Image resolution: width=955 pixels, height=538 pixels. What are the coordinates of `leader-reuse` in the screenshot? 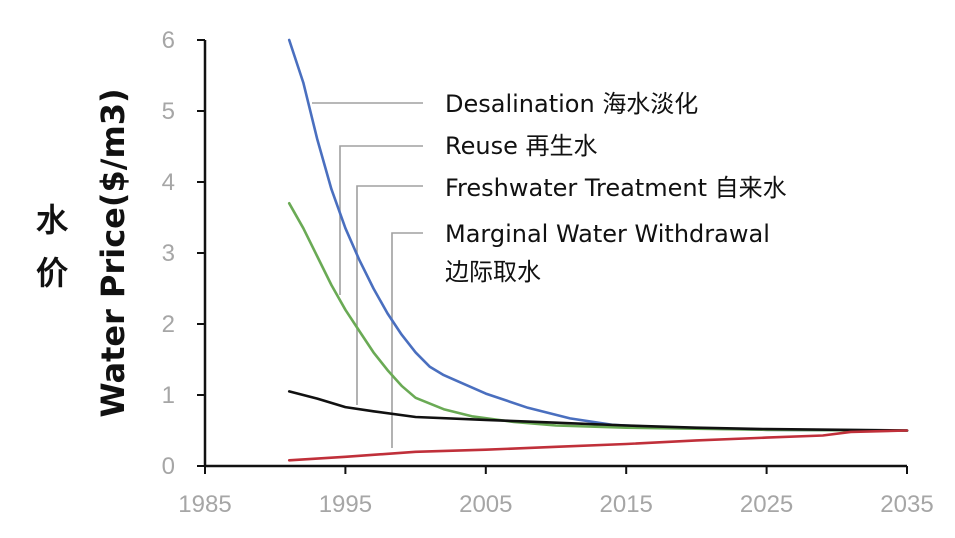 It's located at (381, 220).